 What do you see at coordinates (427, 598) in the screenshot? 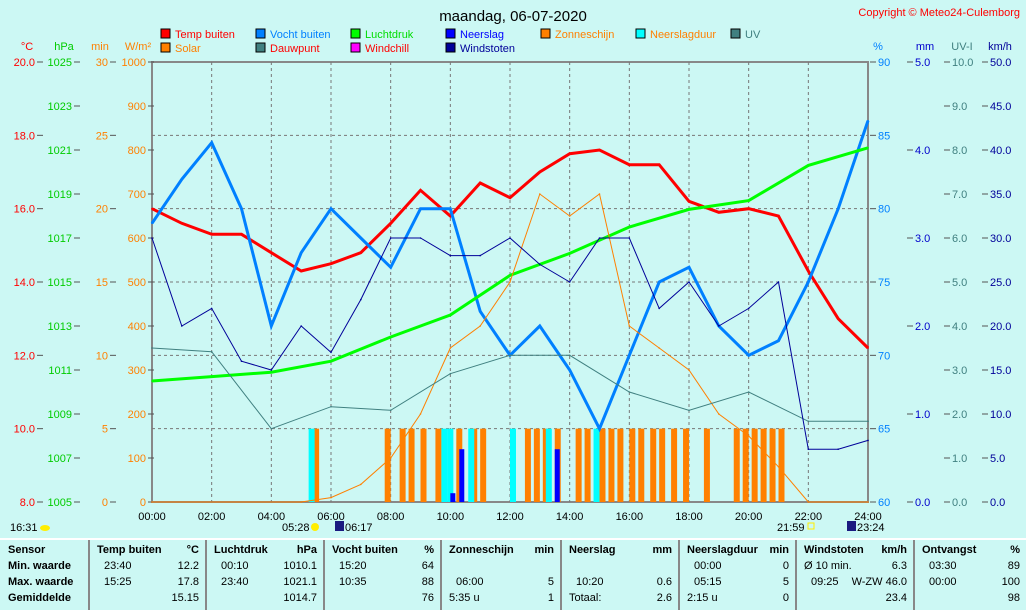
I see `cell-value: 76` at bounding box center [427, 598].